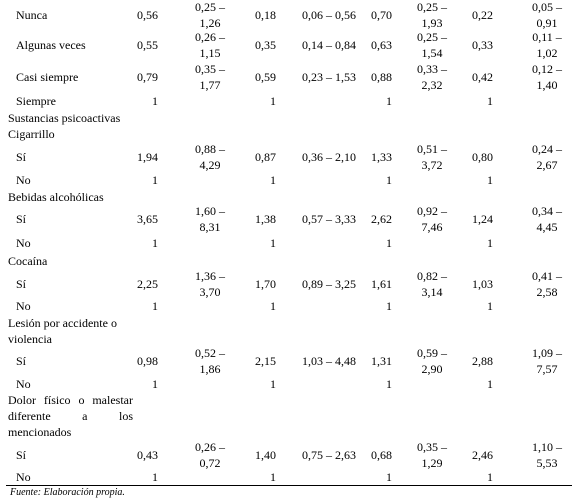 This screenshot has width=575, height=500. I want to click on confidence-interval: 0,51 – 3,72, so click(432, 157).